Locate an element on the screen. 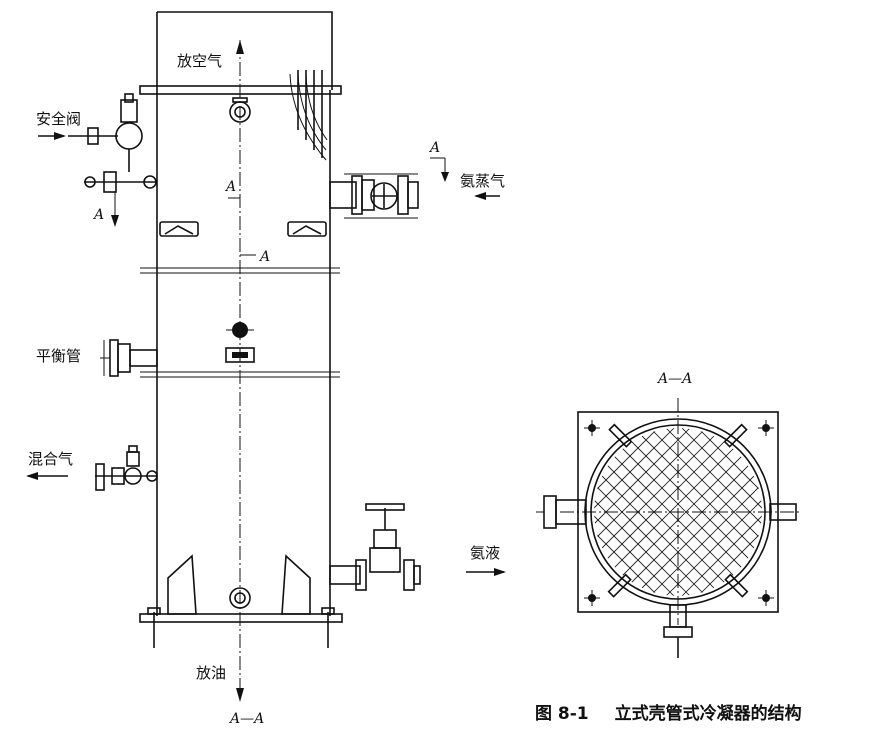 The image size is (886, 736). balance-pipe-label: 平衡管 is located at coordinates (59, 356).